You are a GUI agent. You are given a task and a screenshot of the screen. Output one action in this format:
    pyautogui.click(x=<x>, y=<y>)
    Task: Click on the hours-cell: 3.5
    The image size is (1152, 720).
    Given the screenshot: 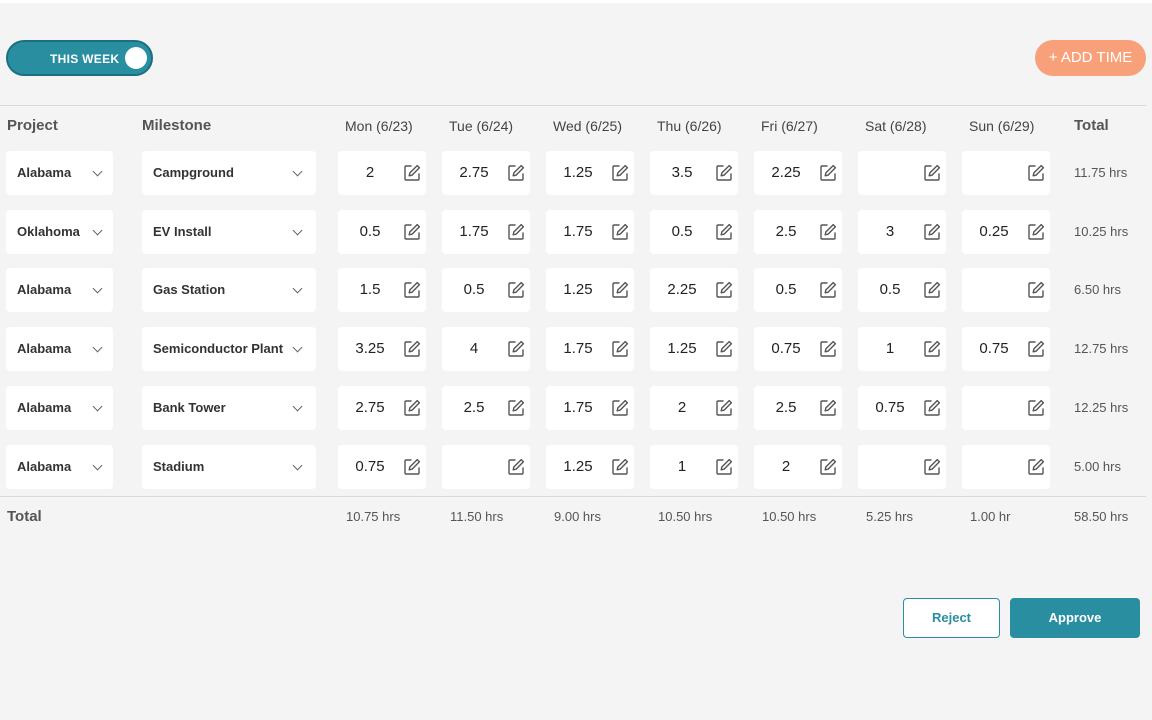 What is the action you would take?
    pyautogui.click(x=694, y=173)
    